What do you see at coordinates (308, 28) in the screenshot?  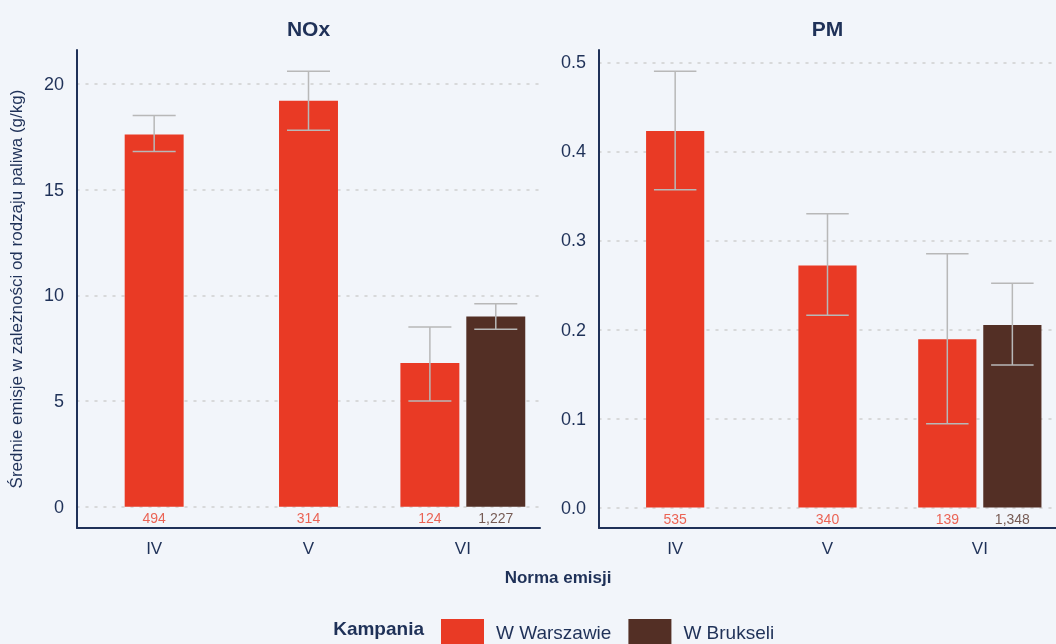 I see `chart-title: NOx` at bounding box center [308, 28].